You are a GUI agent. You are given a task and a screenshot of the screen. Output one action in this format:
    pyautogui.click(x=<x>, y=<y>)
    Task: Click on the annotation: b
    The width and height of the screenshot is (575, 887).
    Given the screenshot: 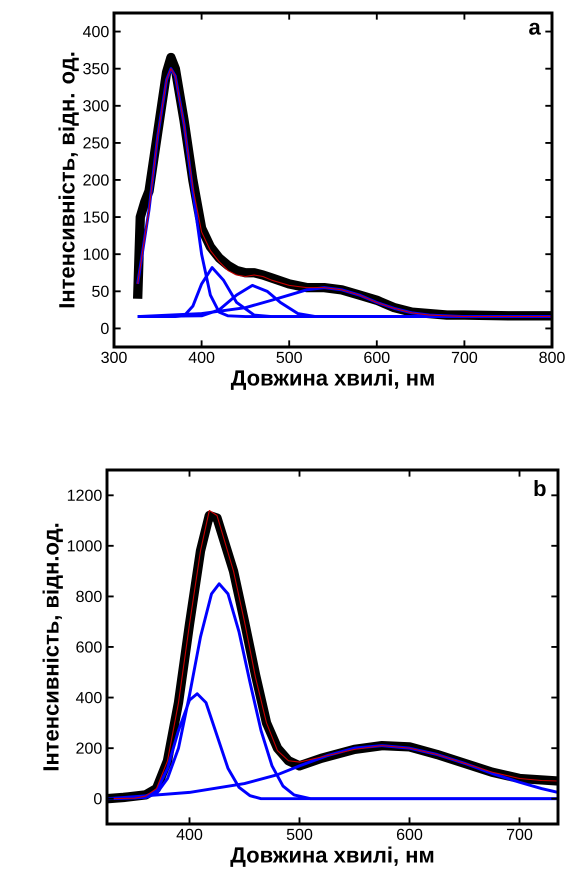 What is the action you would take?
    pyautogui.click(x=540, y=488)
    